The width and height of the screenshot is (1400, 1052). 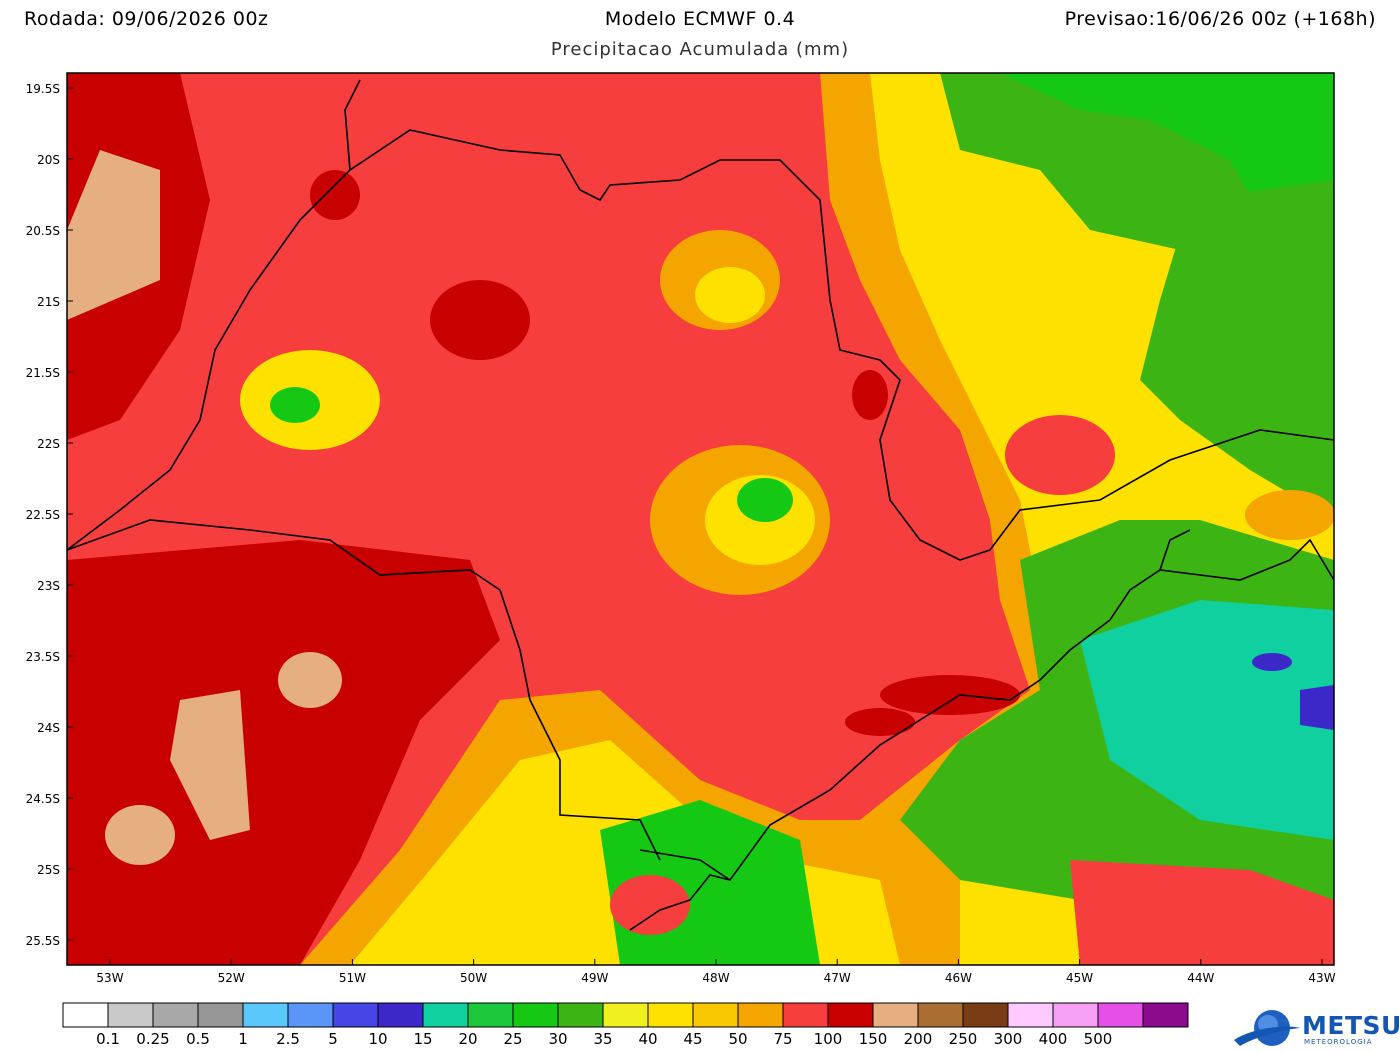 What do you see at coordinates (1008, 1039) in the screenshot?
I see `colorbar-label: 300` at bounding box center [1008, 1039].